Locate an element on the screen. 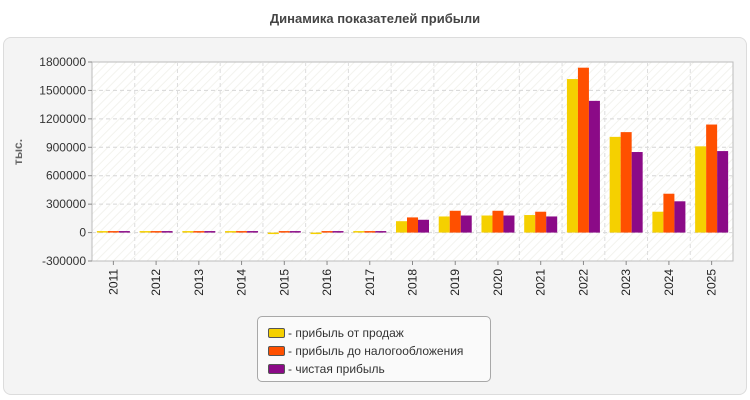 Image resolution: width=750 pixels, height=400 pixels. x-tick-label: 2014 is located at coordinates (242, 282).